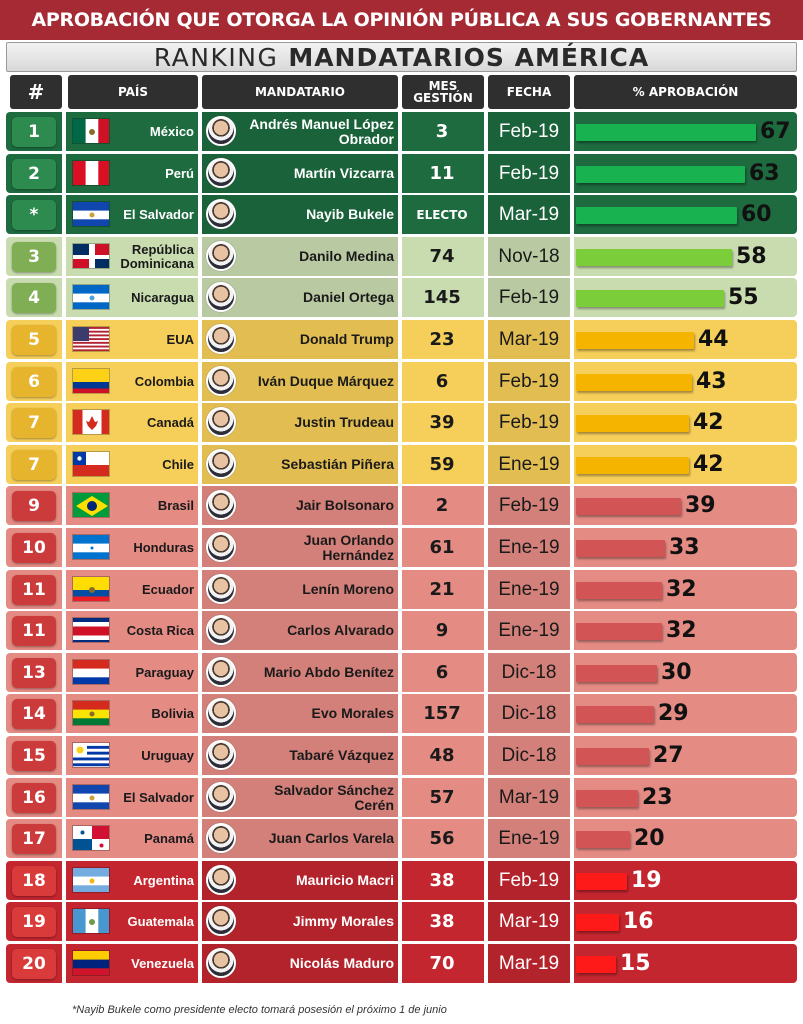  Describe the element at coordinates (743, 297) in the screenshot. I see `approval-value: 55` at that location.